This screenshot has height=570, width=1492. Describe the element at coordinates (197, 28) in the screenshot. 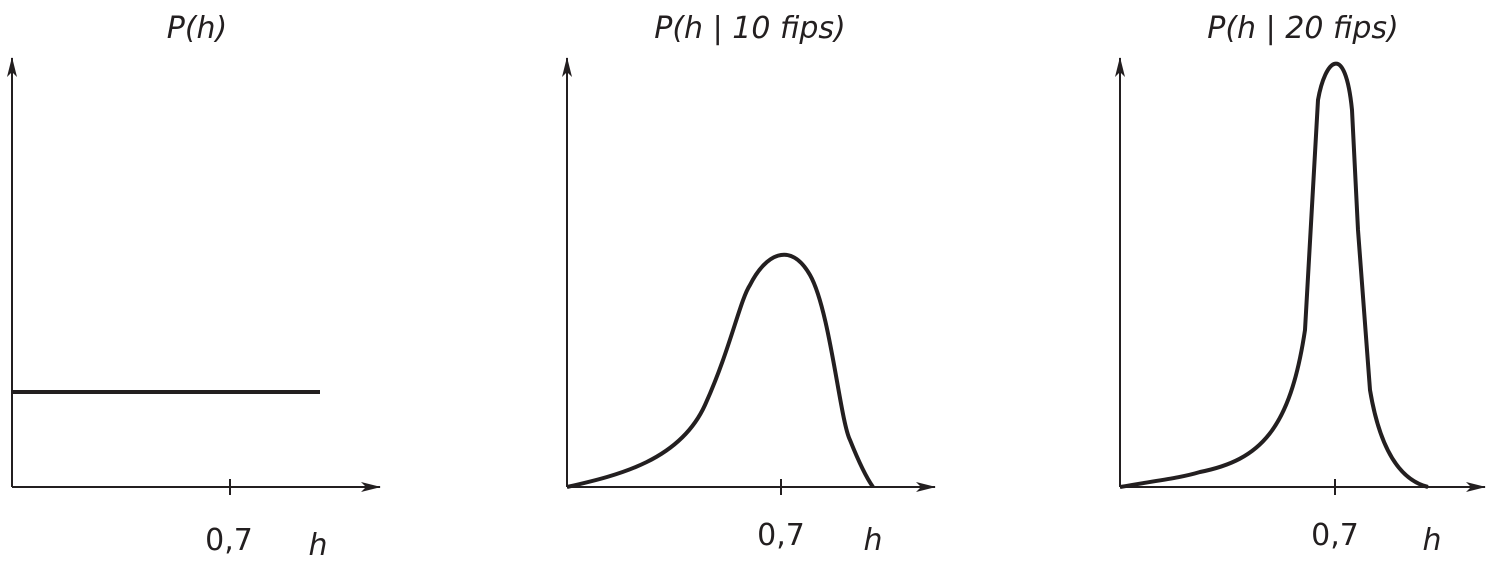

I see `panel-title: P(h)` at that location.